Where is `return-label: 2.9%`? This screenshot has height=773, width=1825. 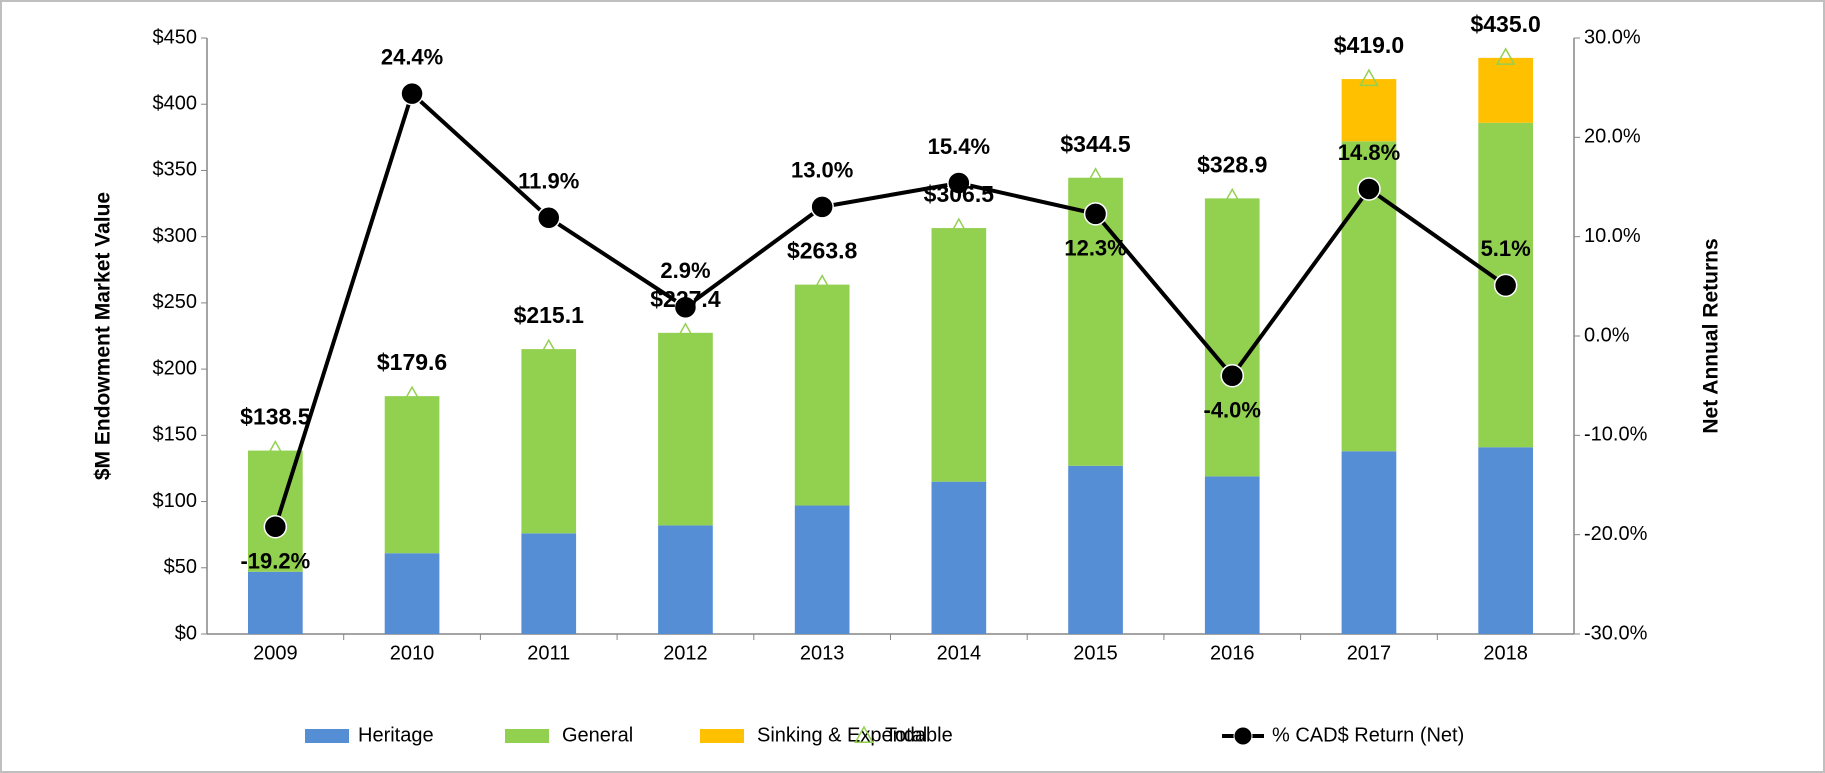 return-label: 2.9% is located at coordinates (685, 270).